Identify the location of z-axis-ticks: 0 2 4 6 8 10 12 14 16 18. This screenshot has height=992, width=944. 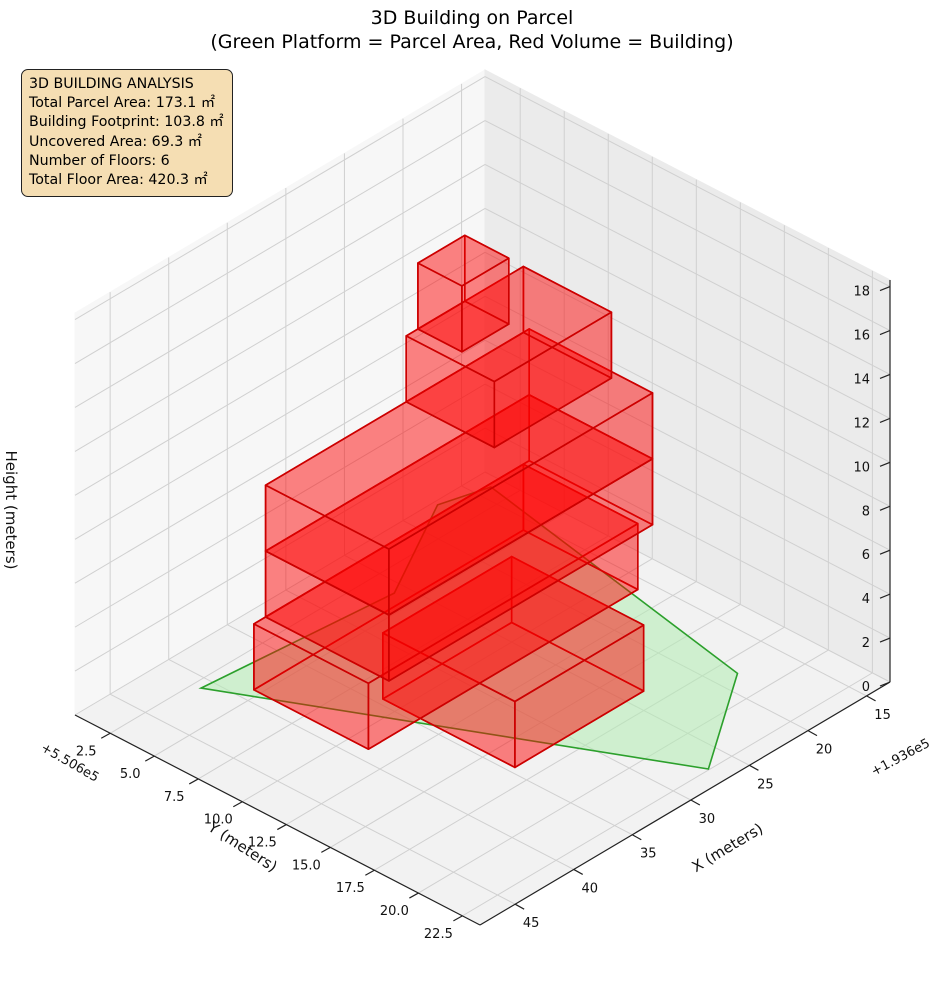
(872, 490).